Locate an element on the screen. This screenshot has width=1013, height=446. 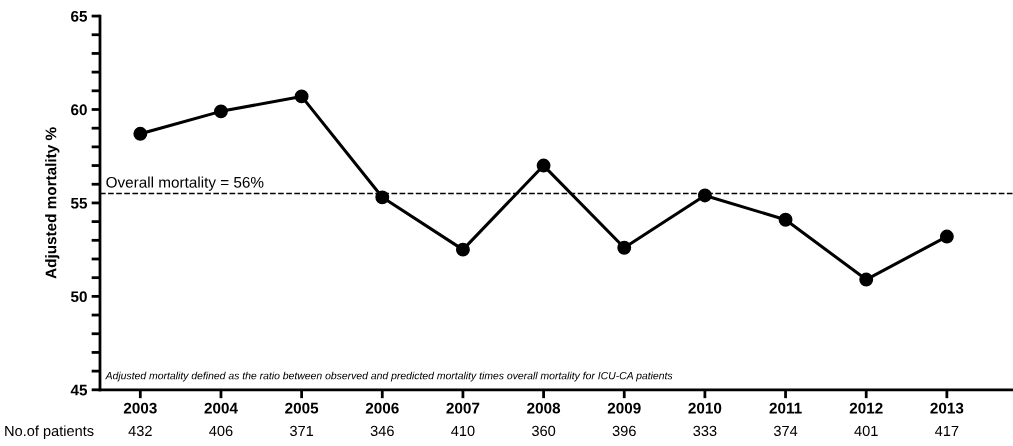
text: 374 is located at coordinates (785, 431).